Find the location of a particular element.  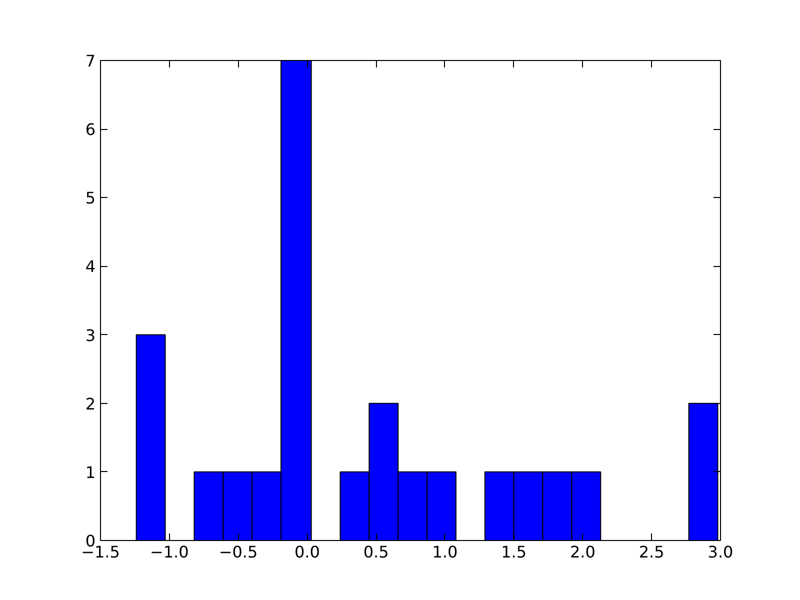

y-tick-label: 7 is located at coordinates (90, 61).